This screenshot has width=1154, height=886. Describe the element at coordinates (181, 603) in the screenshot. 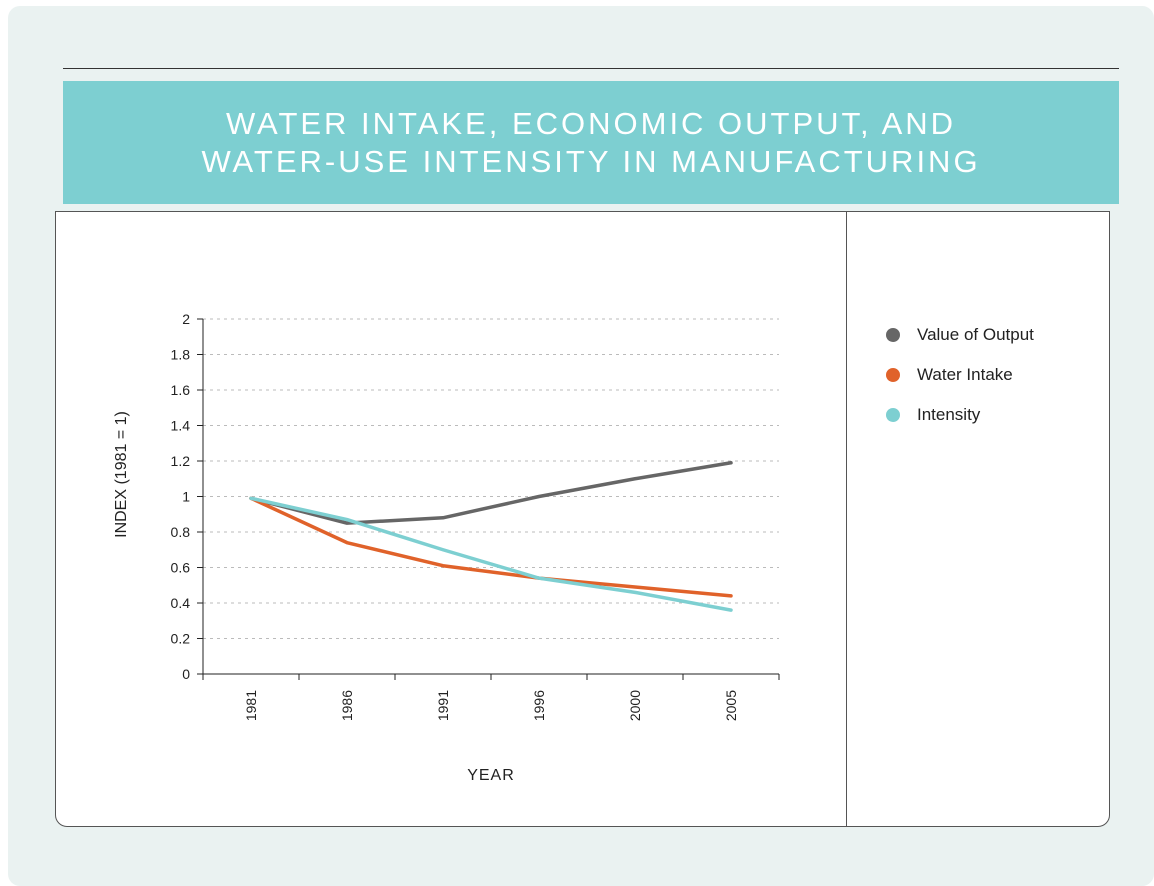

I see `y-tick-label: 0.4` at that location.